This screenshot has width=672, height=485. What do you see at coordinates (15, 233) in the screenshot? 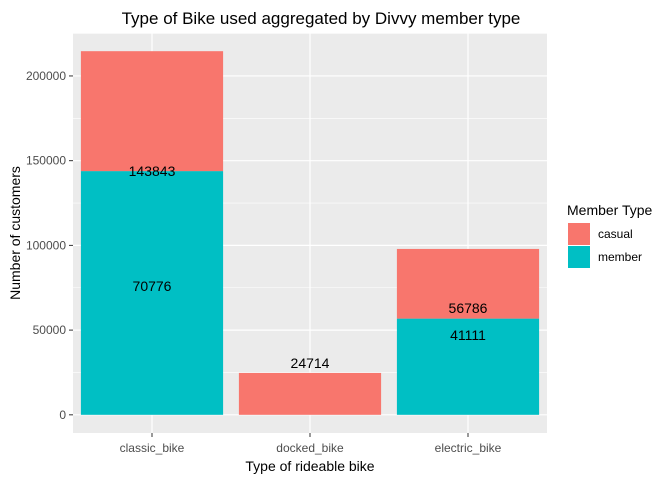
I see `y-axis-title: Number of customers` at bounding box center [15, 233].